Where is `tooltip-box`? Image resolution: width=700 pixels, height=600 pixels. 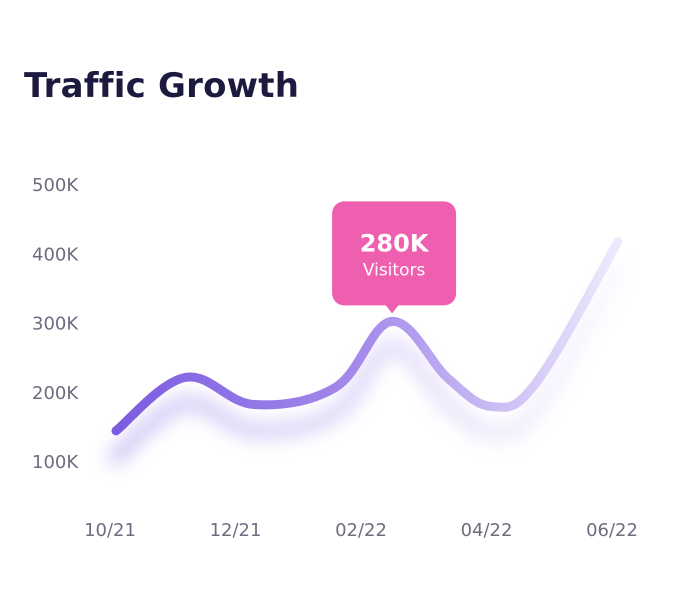
tooltip-box is located at coordinates (394, 253).